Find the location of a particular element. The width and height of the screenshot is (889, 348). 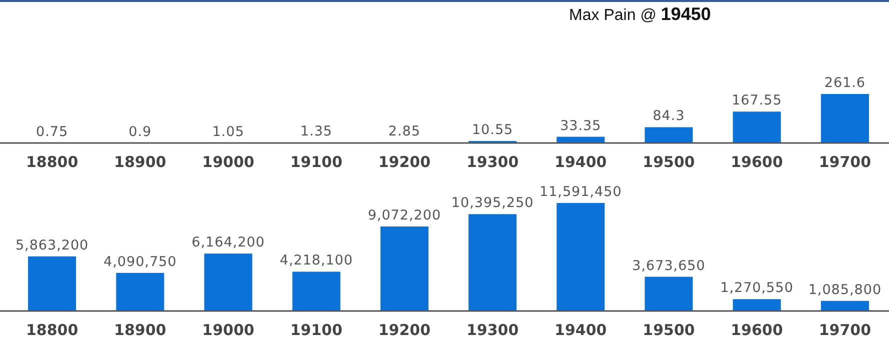

data-label: 4,090,750 is located at coordinates (140, 262).